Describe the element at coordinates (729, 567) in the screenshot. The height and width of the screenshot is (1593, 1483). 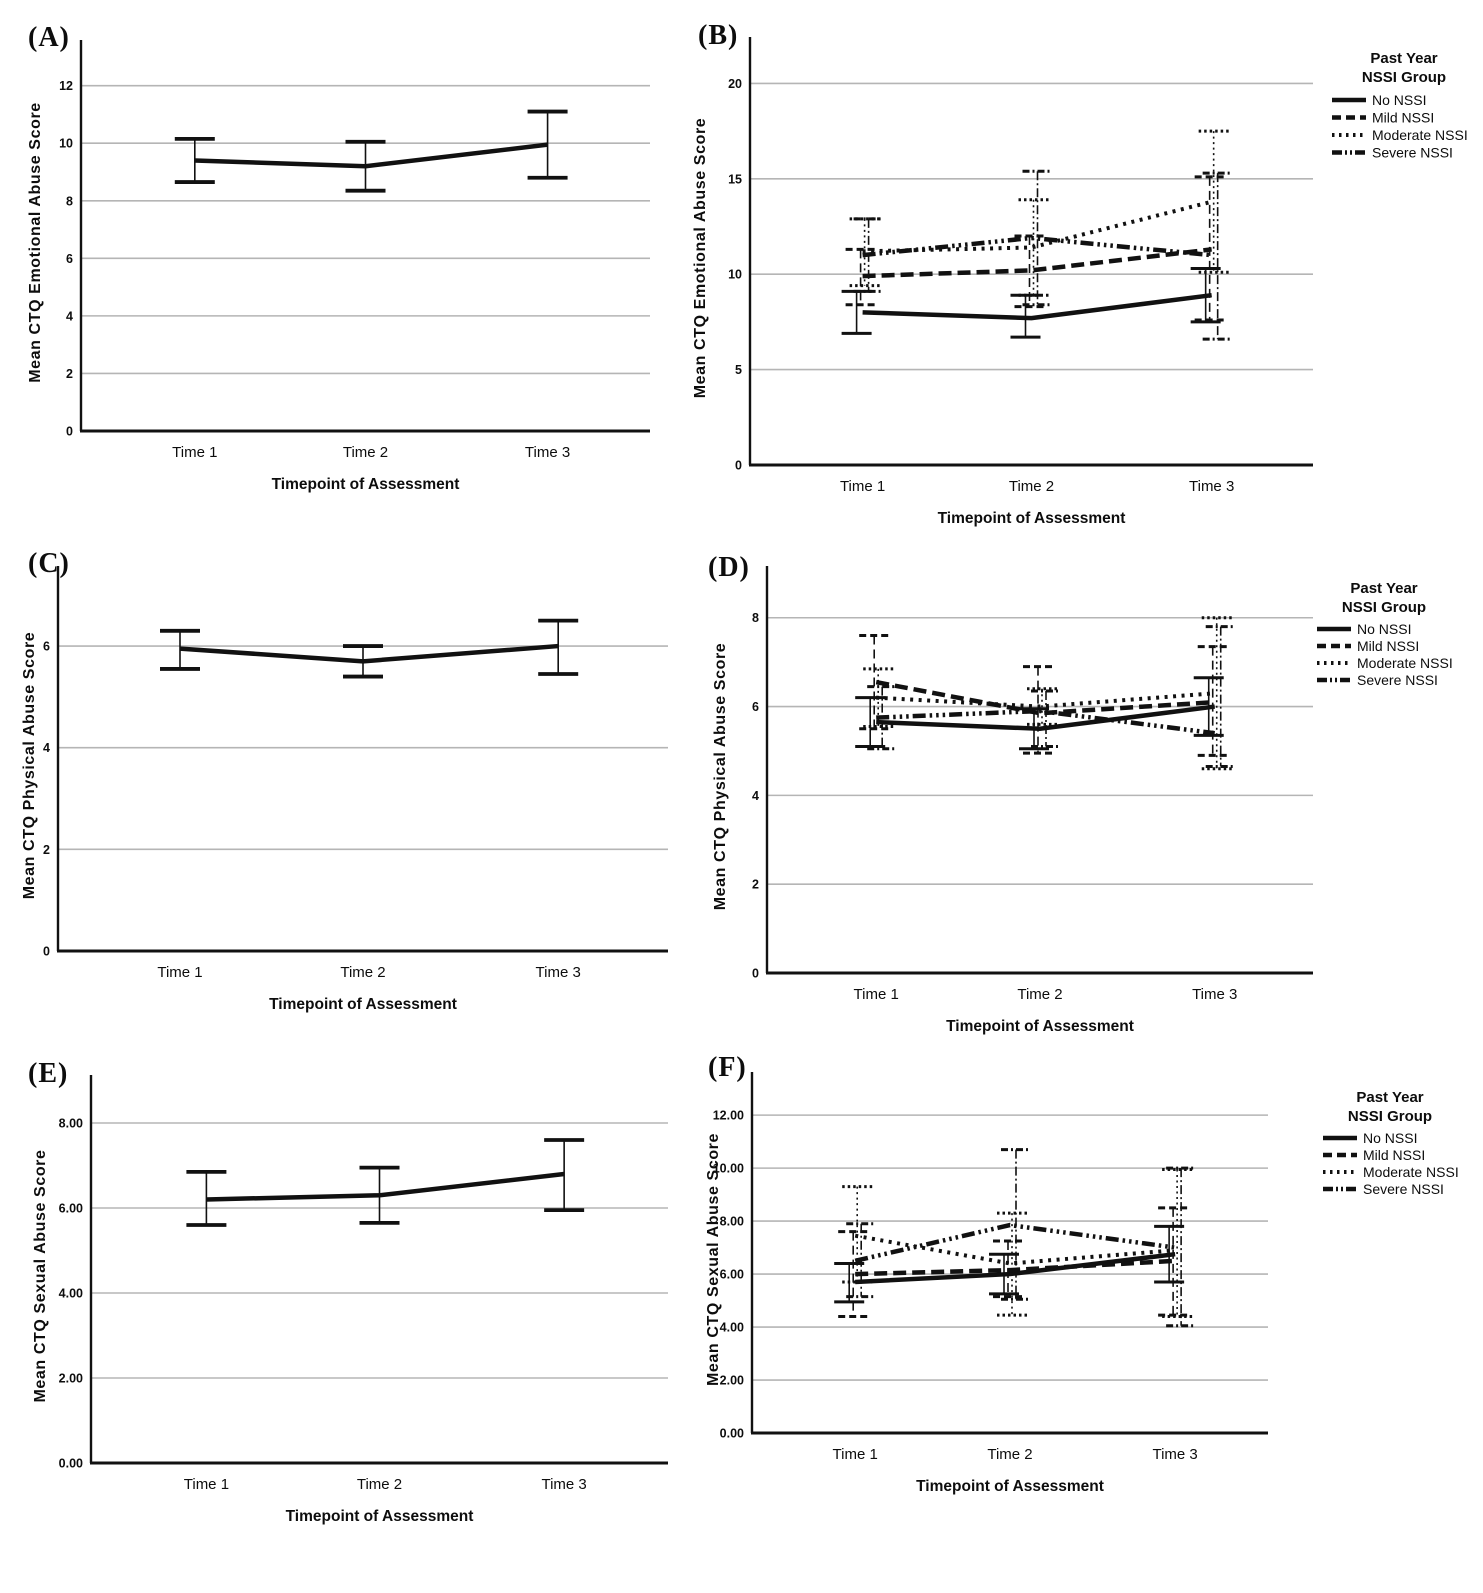
I see `panel-letter-d: (D)` at that location.